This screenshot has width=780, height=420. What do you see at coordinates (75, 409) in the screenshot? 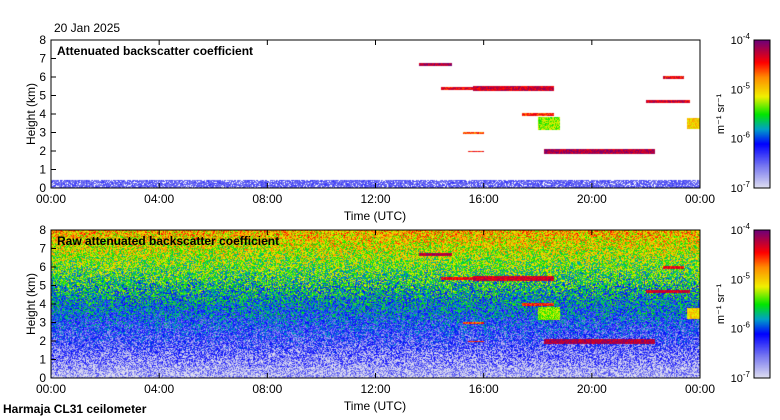
I see `instrument-label: Harmaja CL31 ceilometer` at bounding box center [75, 409].